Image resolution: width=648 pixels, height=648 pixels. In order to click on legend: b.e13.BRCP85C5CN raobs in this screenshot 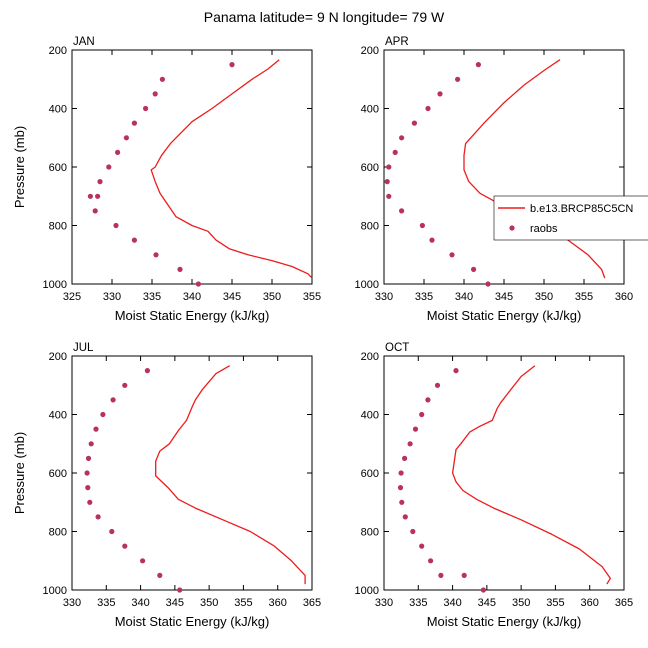, I will do `click(570, 218)`.